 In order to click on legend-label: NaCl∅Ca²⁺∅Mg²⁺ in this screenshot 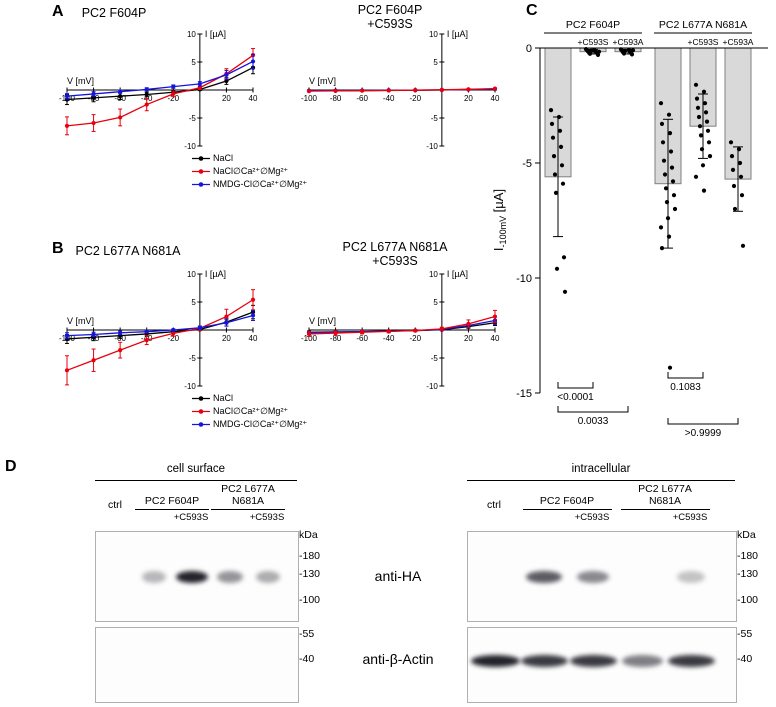, I will do `click(251, 171)`.